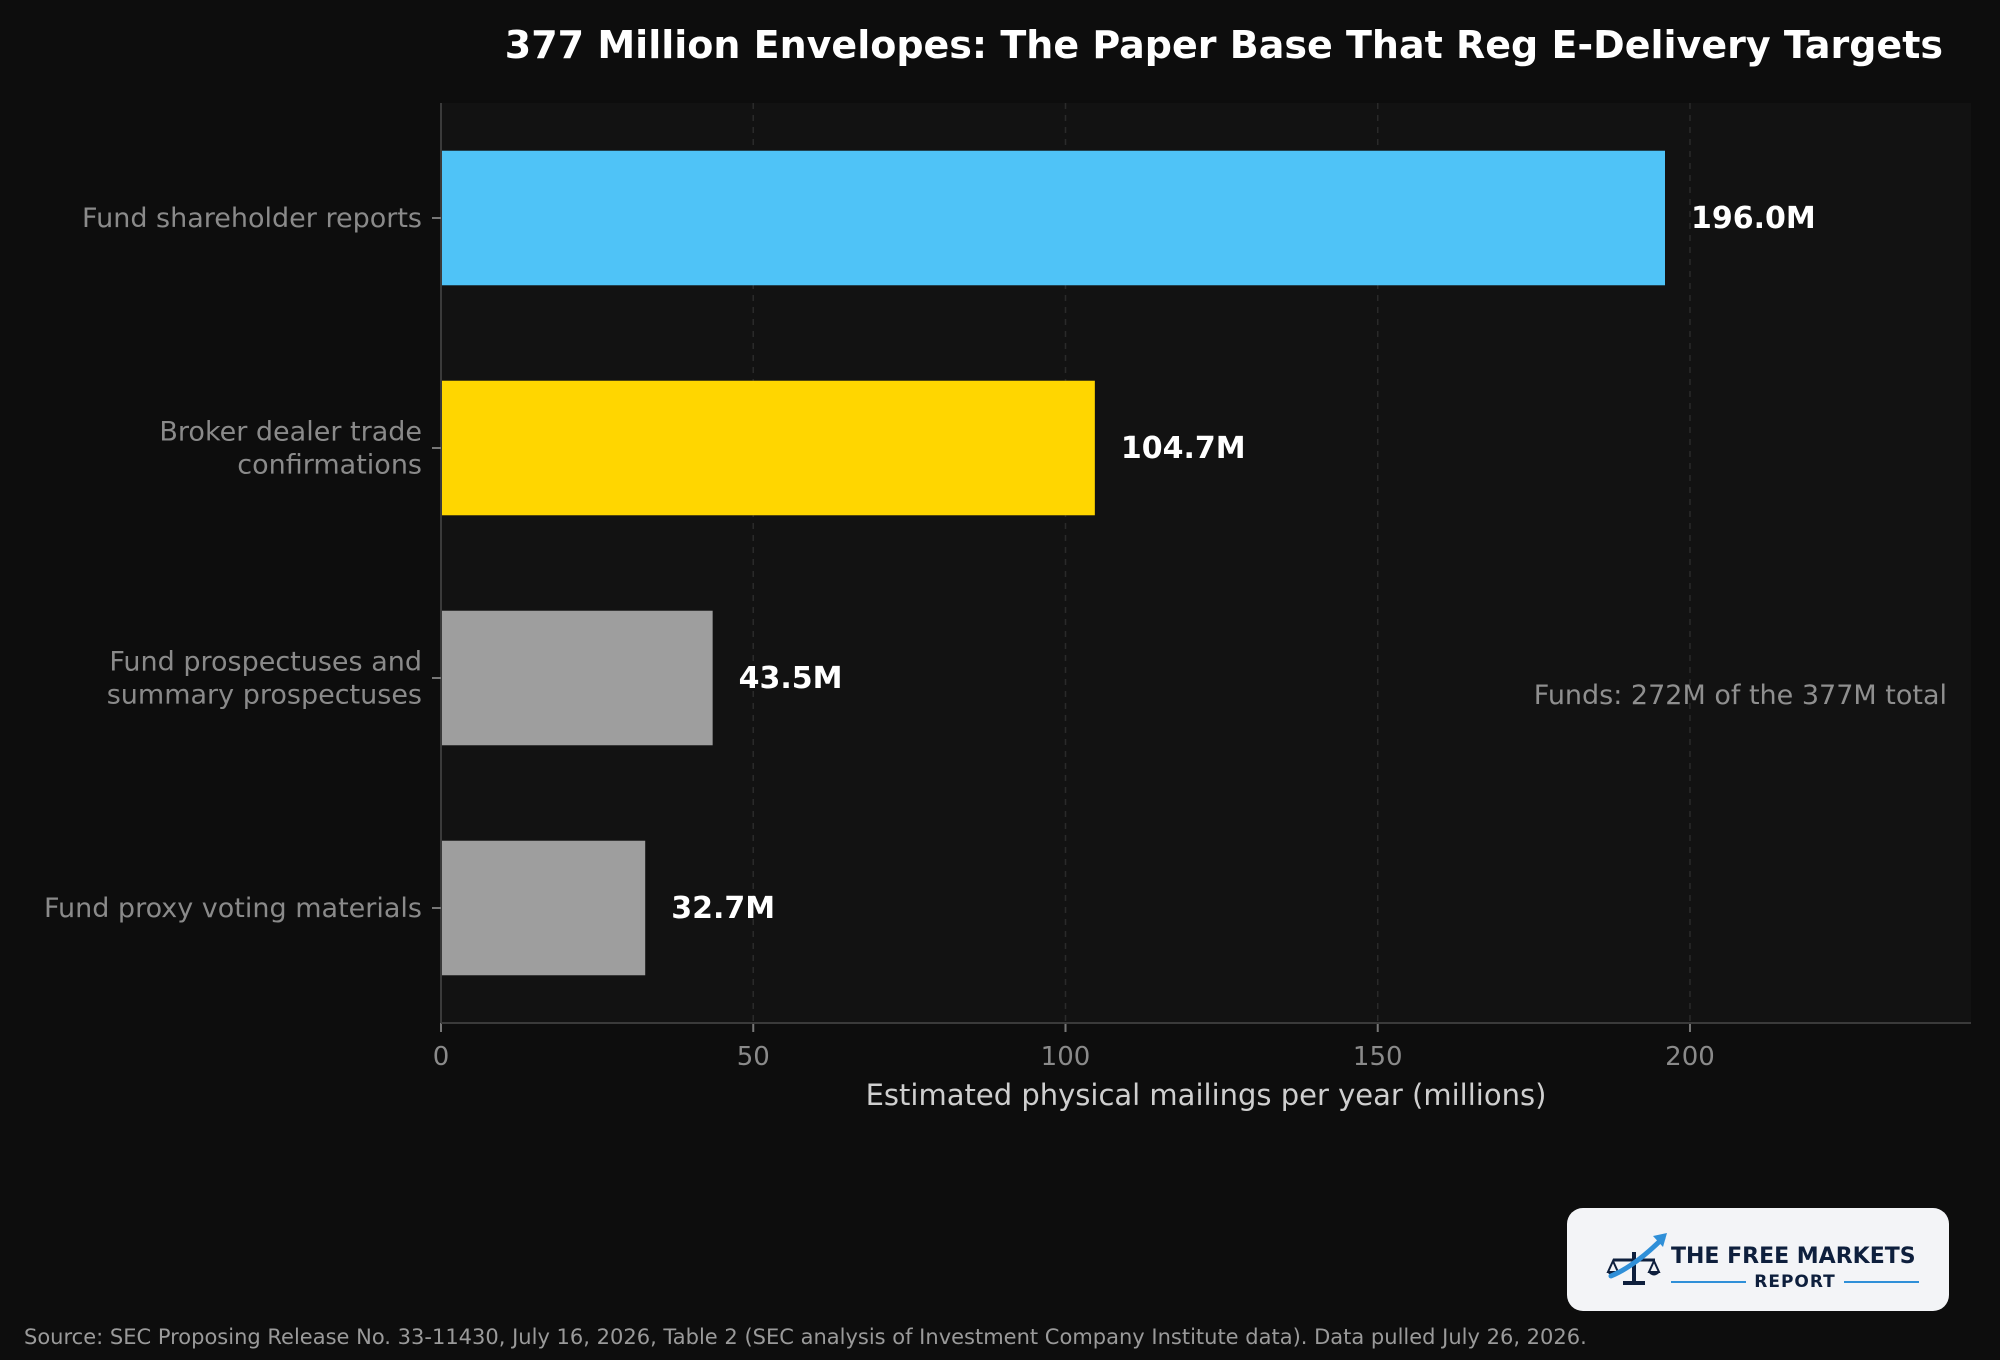 The width and height of the screenshot is (2000, 1360). I want to click on category-label-line: confirmations, so click(329, 465).